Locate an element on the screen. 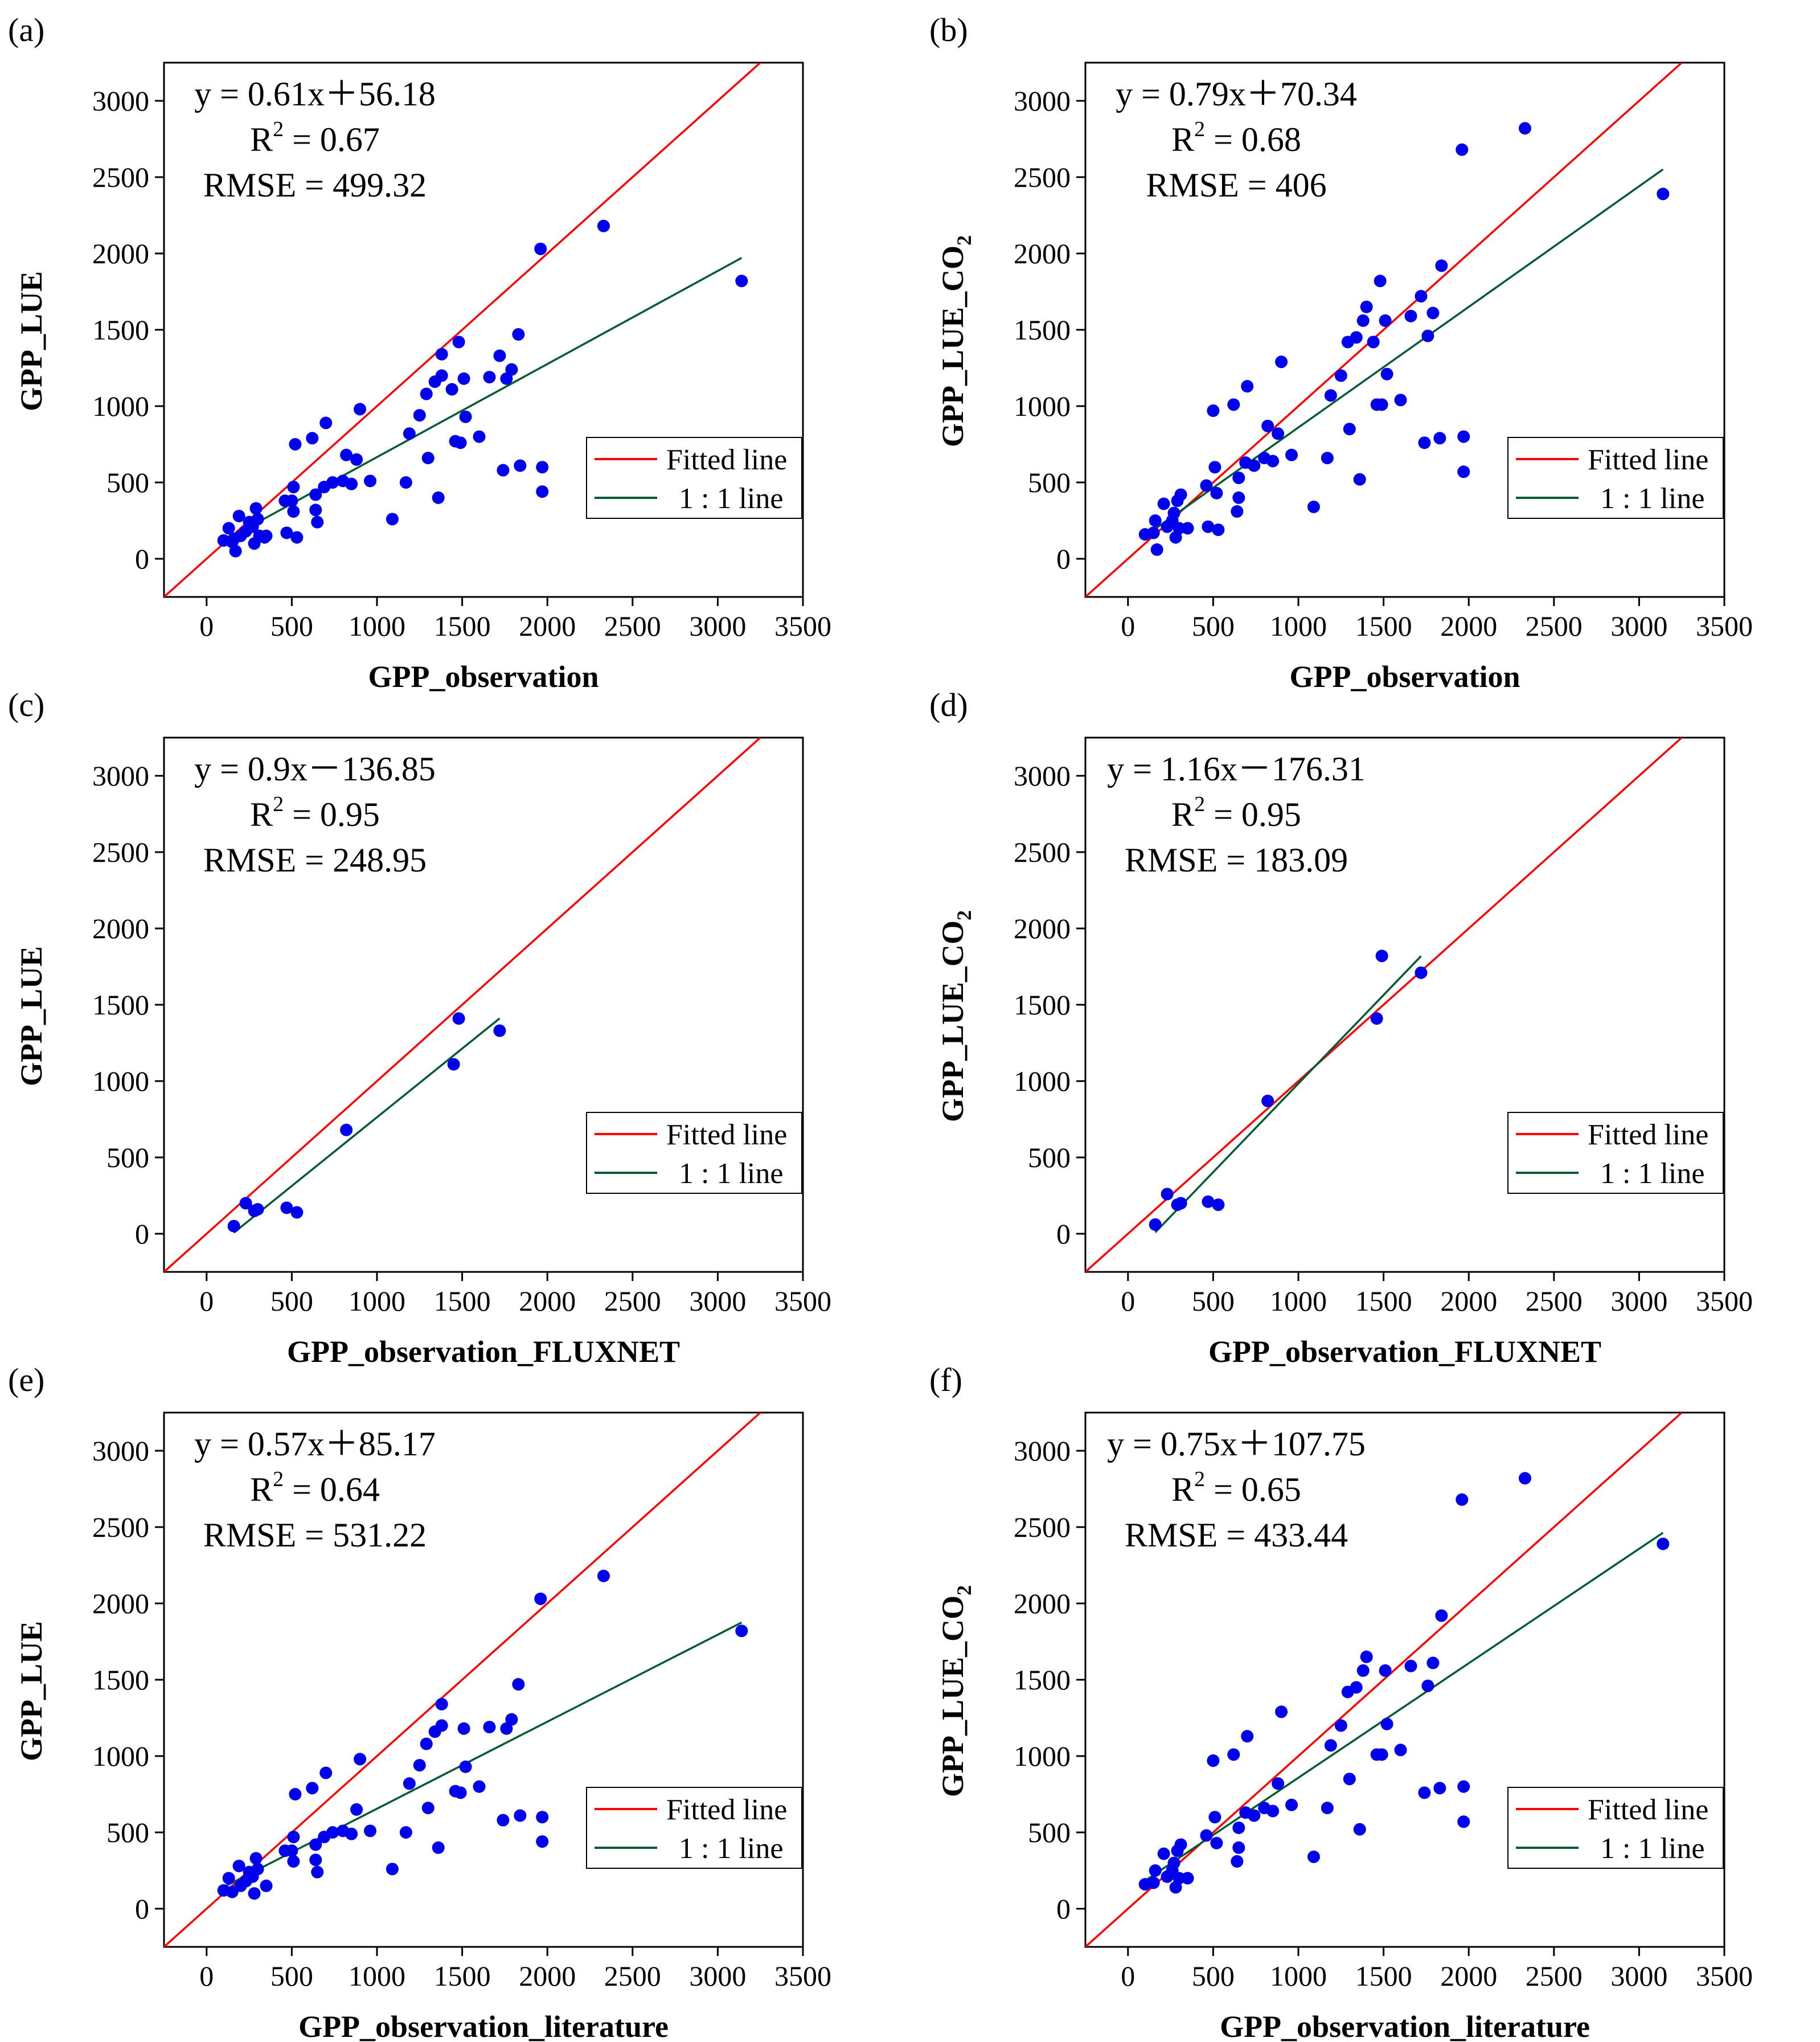 The image size is (1820, 2042). x-tick-label: 1500 is located at coordinates (462, 626).